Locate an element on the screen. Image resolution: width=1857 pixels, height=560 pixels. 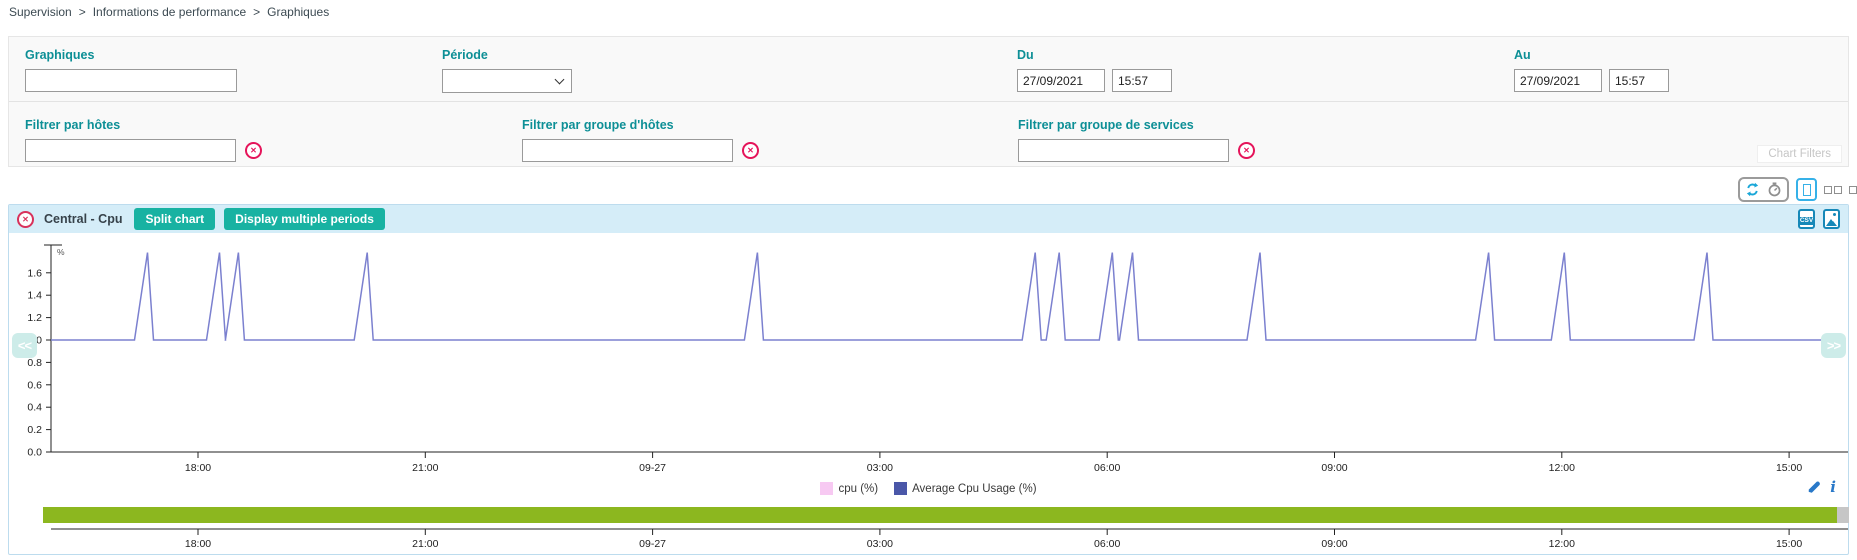
export-csv-icon: CSV is located at coordinates (1806, 219).